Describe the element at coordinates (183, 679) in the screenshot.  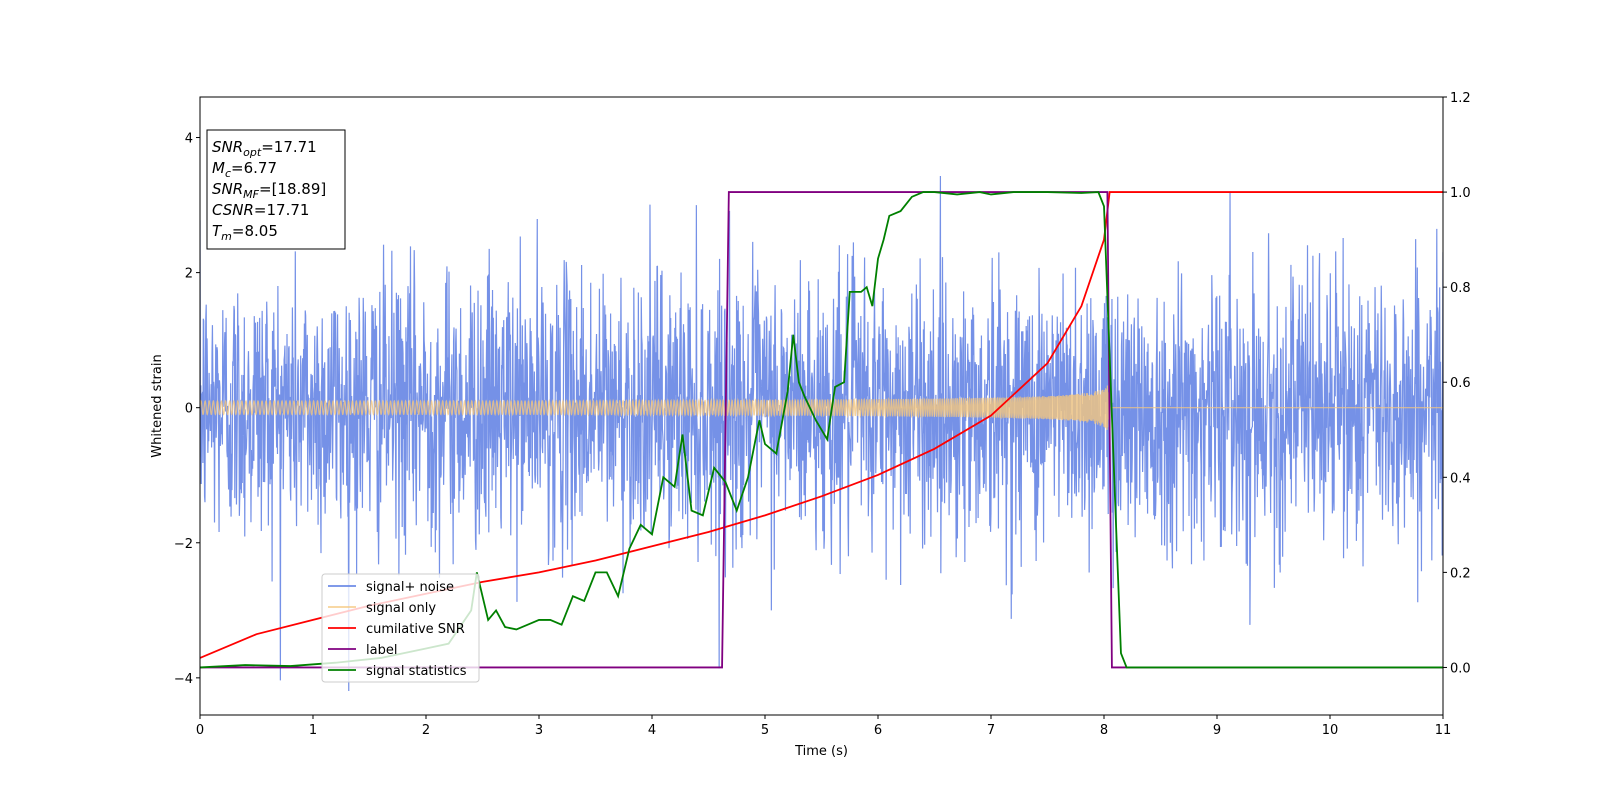
I see `y-tick-label: −4` at that location.